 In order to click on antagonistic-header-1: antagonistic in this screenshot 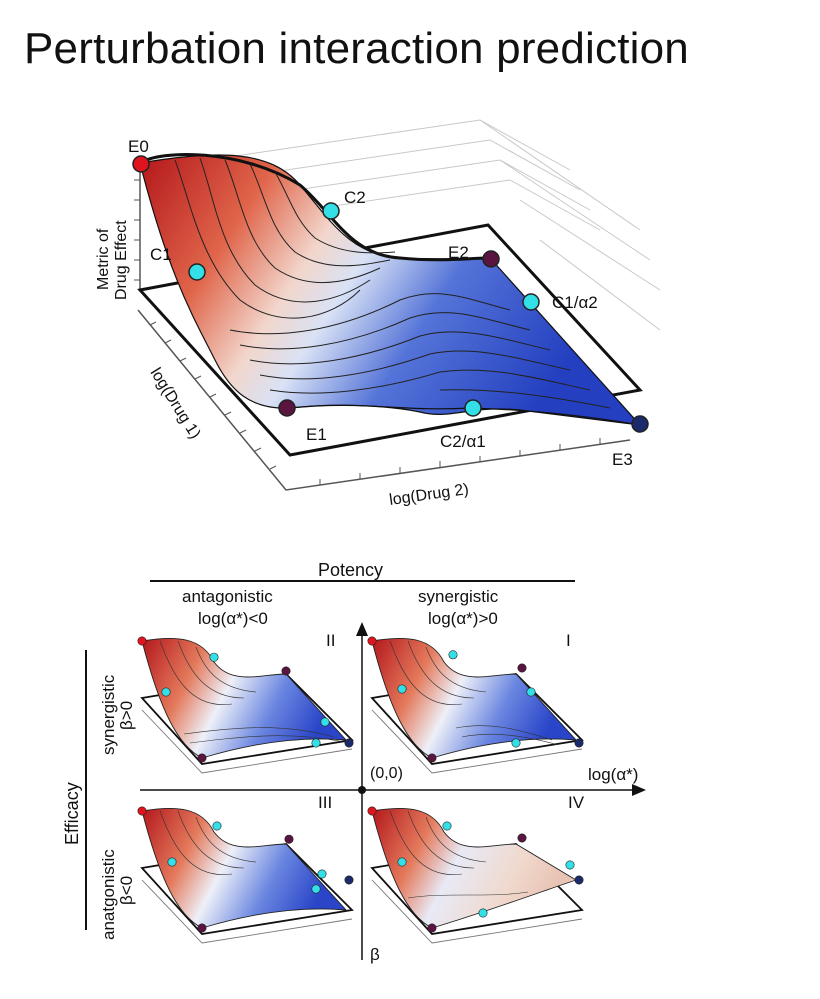, I will do `click(227, 596)`.